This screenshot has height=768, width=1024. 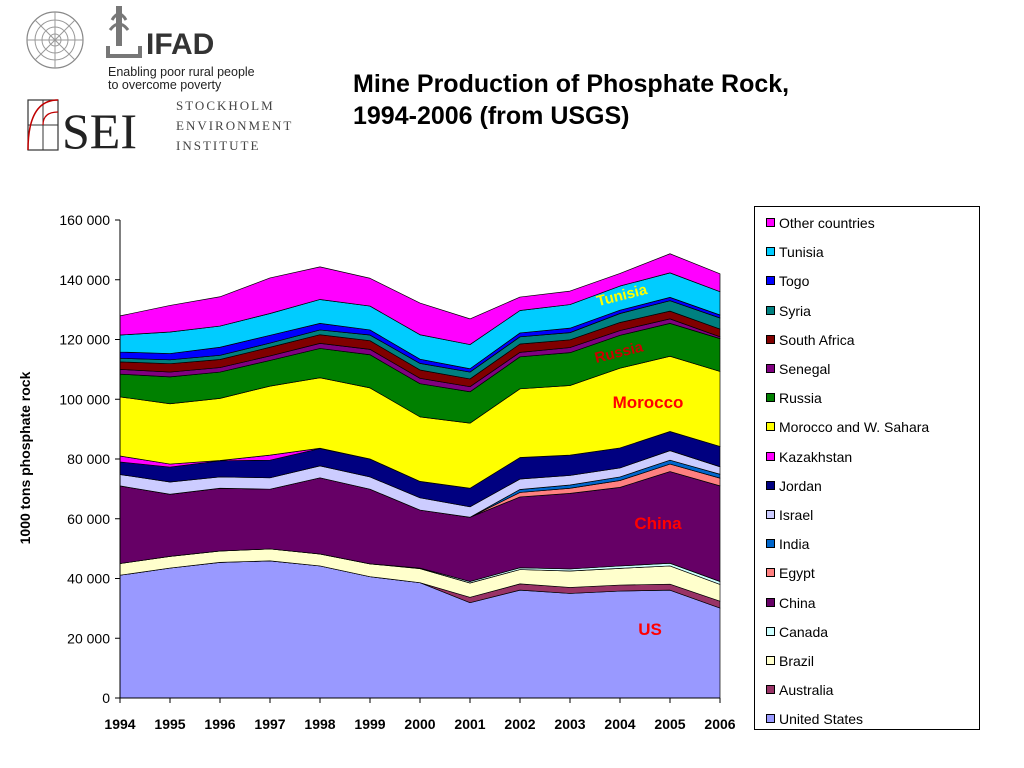 I want to click on x-tick-label: 2003, so click(x=569, y=724).